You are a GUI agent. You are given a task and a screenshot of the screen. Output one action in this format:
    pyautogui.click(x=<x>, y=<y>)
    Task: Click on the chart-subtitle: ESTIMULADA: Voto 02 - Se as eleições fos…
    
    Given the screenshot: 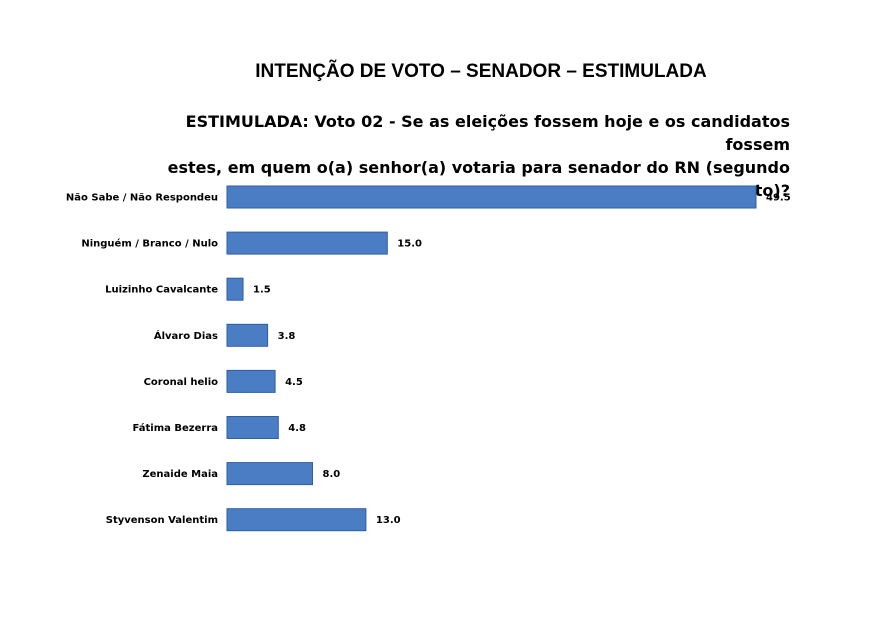 What is the action you would take?
    pyautogui.click(x=455, y=156)
    